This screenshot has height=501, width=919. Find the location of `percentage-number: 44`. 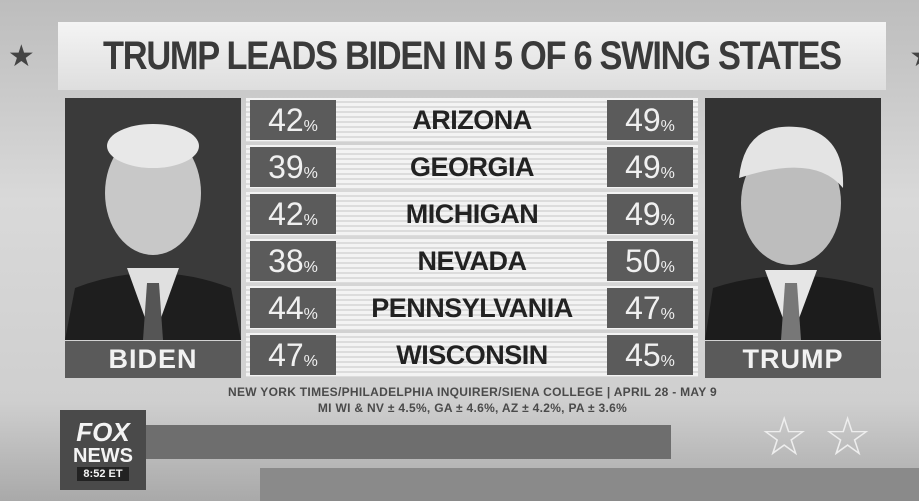

percentage-number: 44 is located at coordinates (286, 308).